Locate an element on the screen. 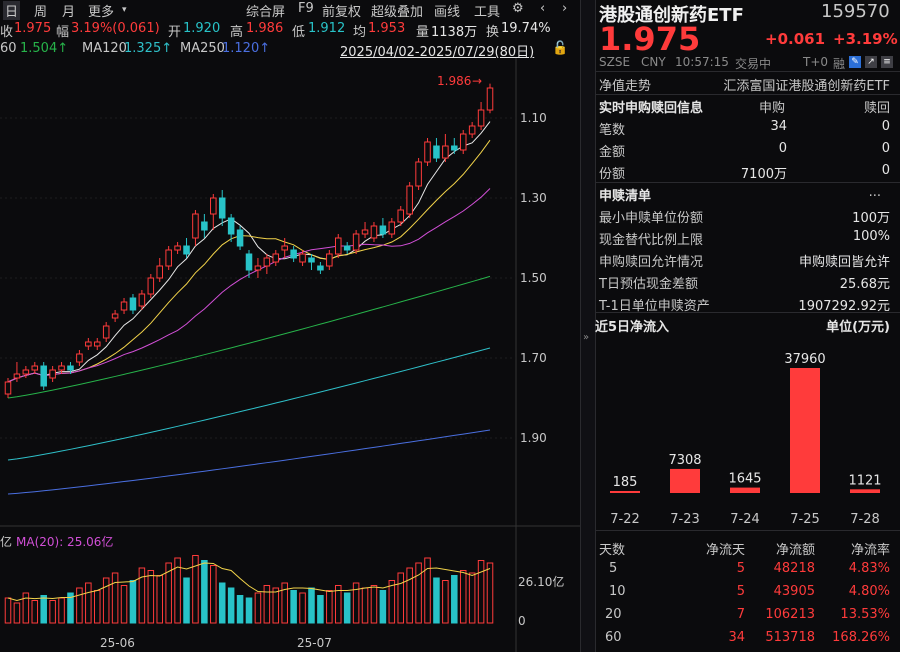 The height and width of the screenshot is (652, 900). margin-tag: 融 is located at coordinates (839, 64).